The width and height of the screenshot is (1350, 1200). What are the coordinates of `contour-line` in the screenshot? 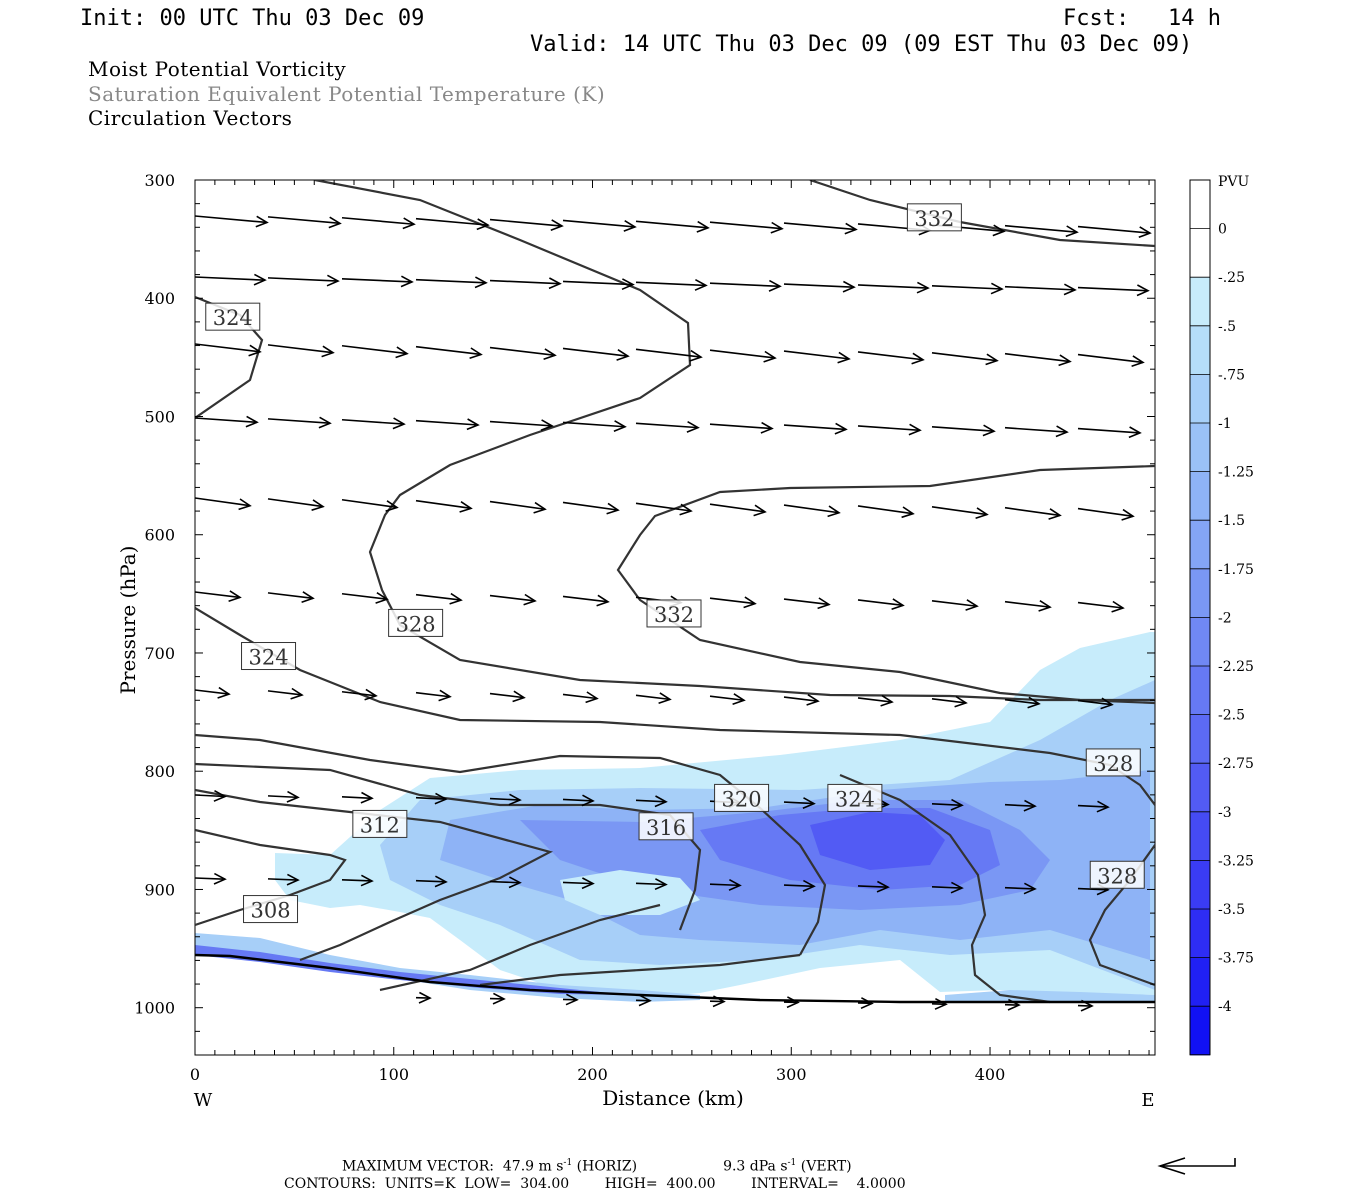 It's located at (675, 978).